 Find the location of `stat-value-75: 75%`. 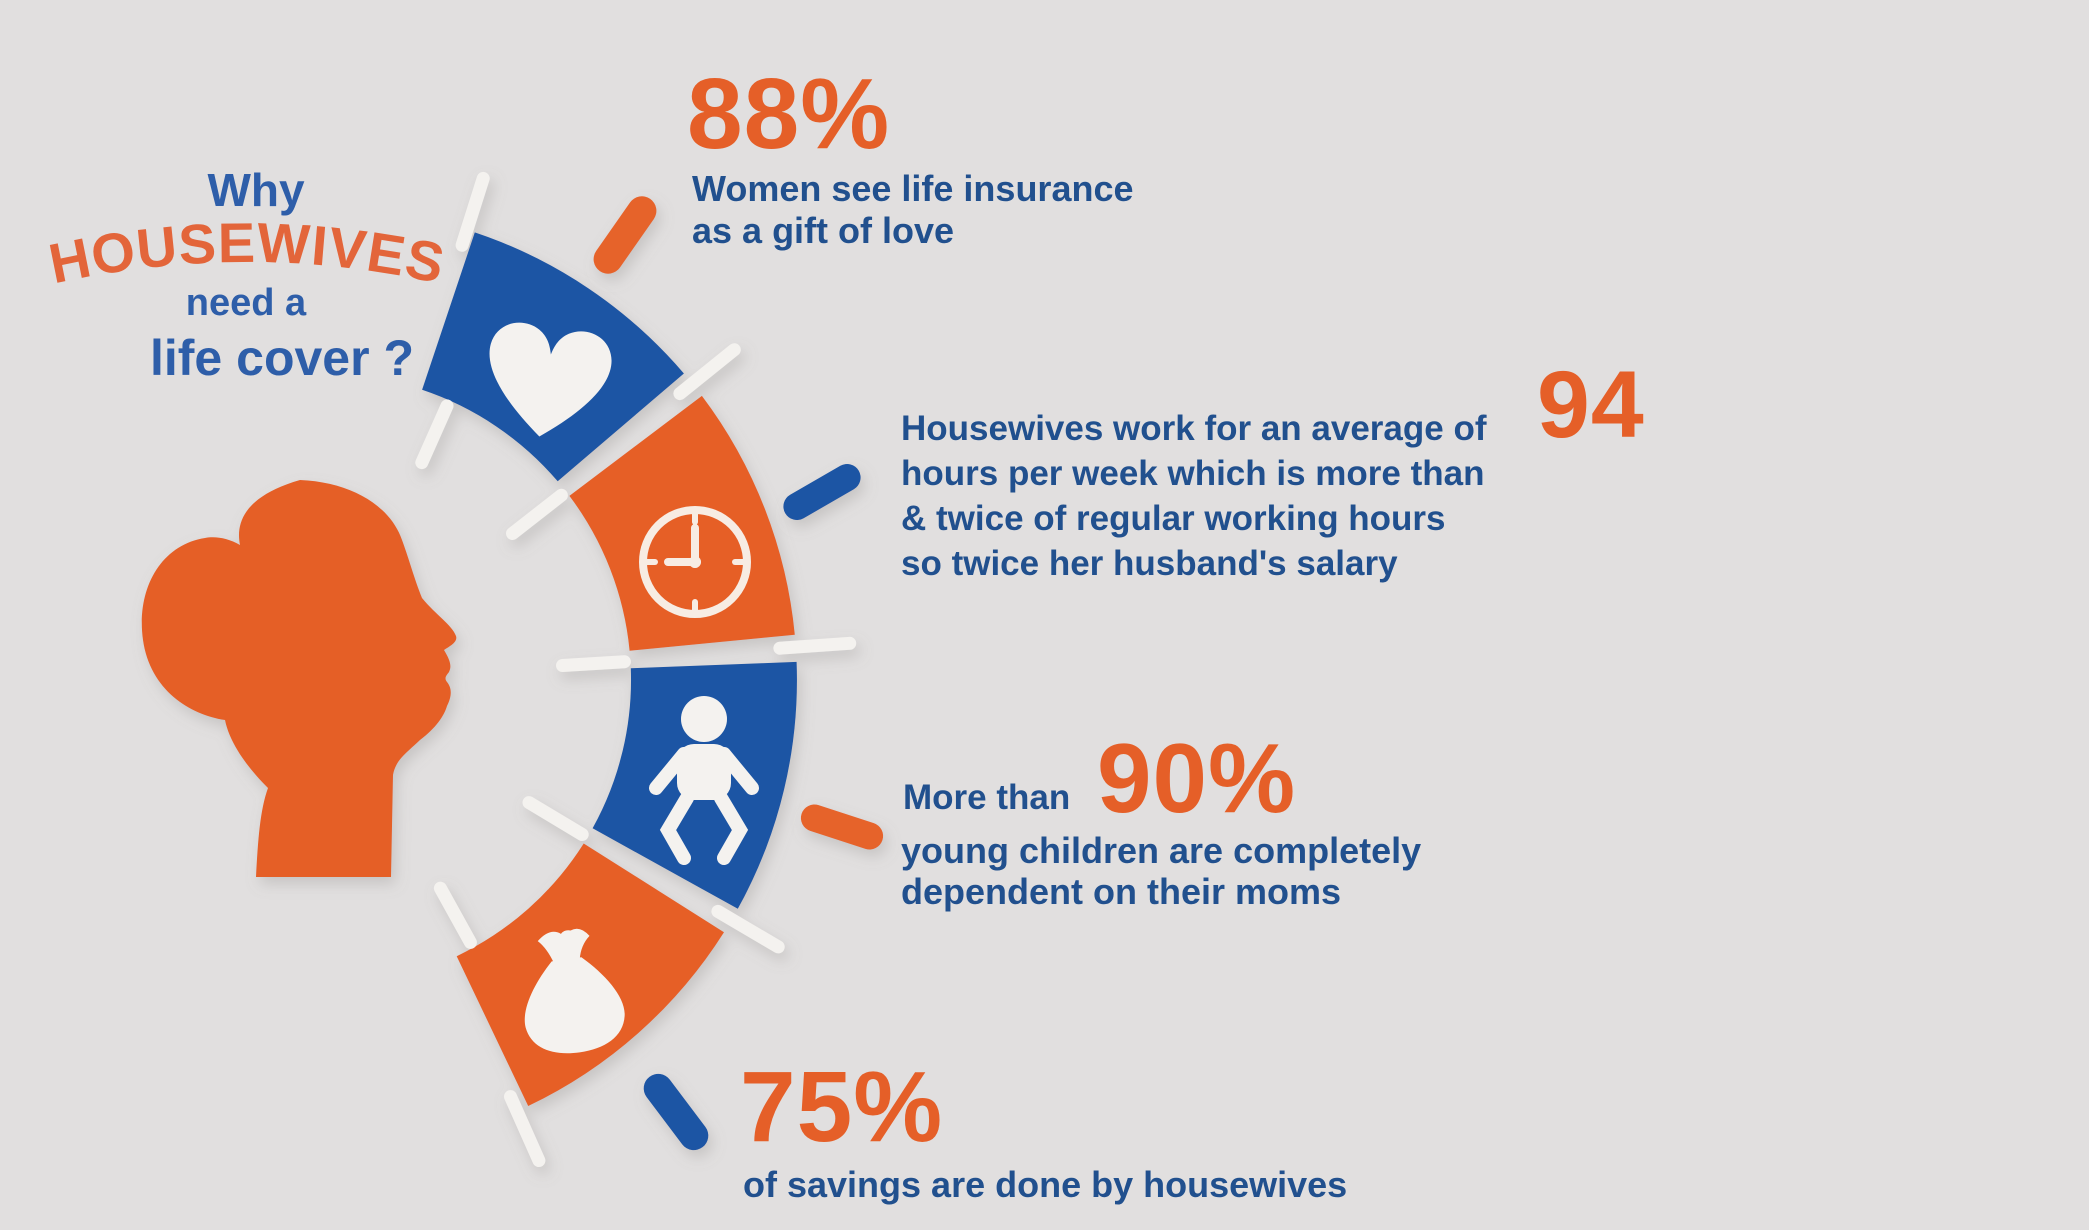

stat-value-75: 75% is located at coordinates (842, 1107).